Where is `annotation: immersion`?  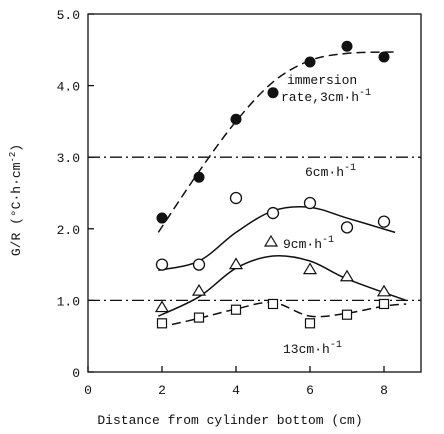
annotation: immersion is located at coordinates (322, 80).